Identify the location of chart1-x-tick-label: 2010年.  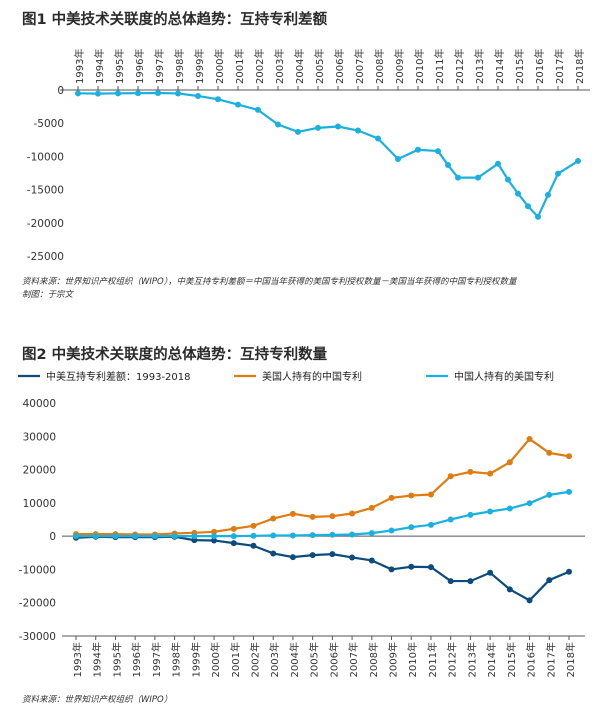
(419, 66).